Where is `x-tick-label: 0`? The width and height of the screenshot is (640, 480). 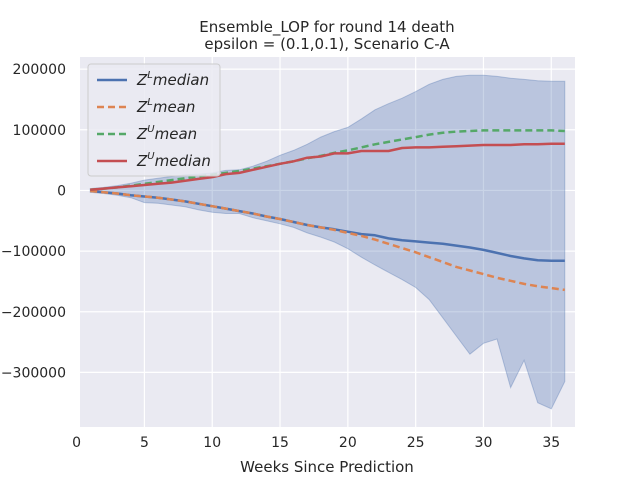 x-tick-label: 0 is located at coordinates (76, 443).